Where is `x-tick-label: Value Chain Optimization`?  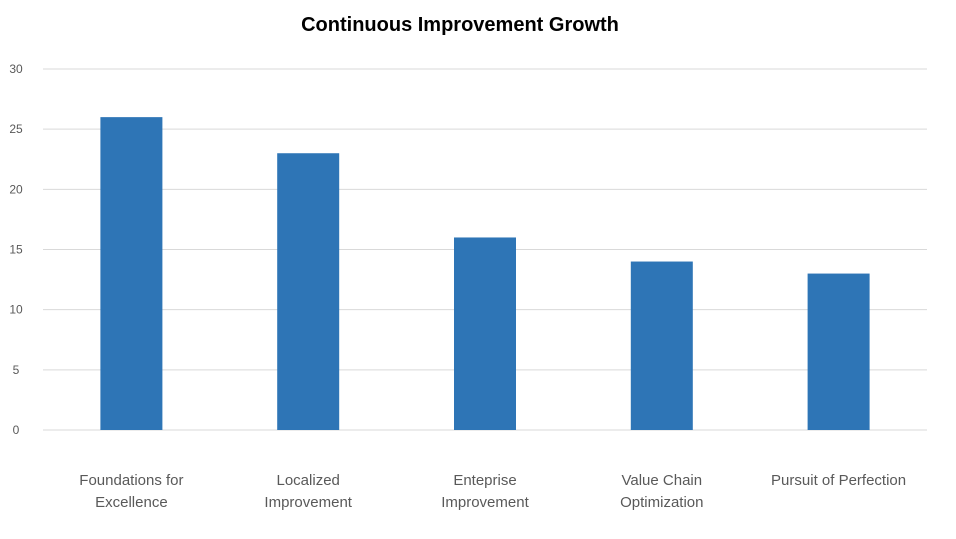 x-tick-label: Value Chain Optimization is located at coordinates (661, 491).